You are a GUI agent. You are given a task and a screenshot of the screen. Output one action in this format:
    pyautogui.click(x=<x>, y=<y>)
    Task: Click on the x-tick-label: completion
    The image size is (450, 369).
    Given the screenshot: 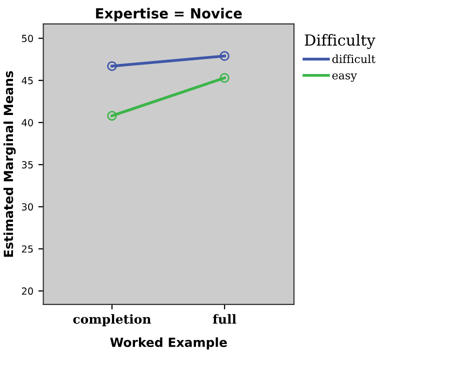 What is the action you would take?
    pyautogui.click(x=112, y=320)
    